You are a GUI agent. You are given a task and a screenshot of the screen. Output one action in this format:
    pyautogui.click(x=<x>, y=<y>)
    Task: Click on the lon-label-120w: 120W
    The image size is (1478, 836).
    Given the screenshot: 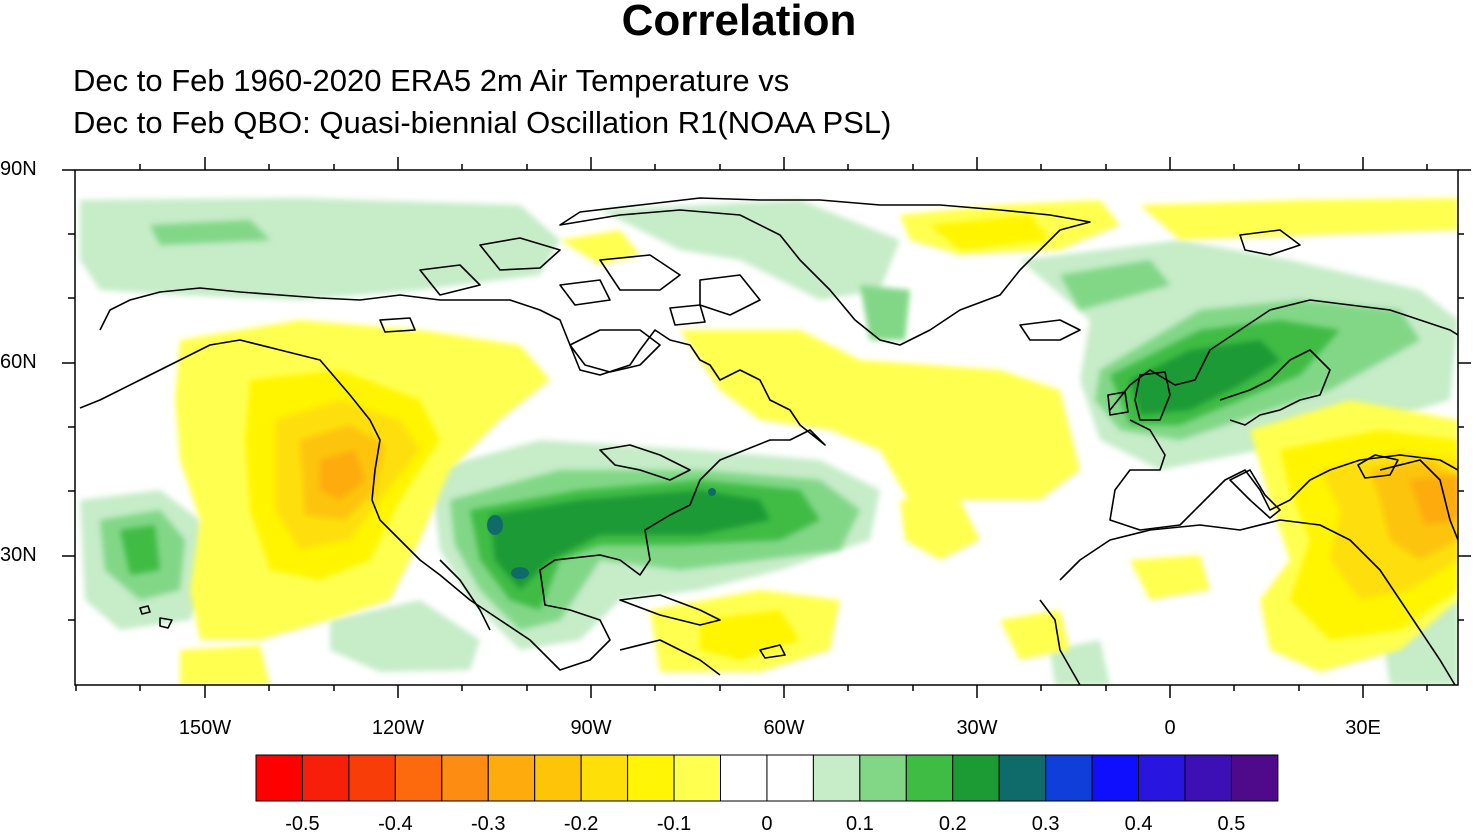 What is the action you would take?
    pyautogui.click(x=398, y=728)
    